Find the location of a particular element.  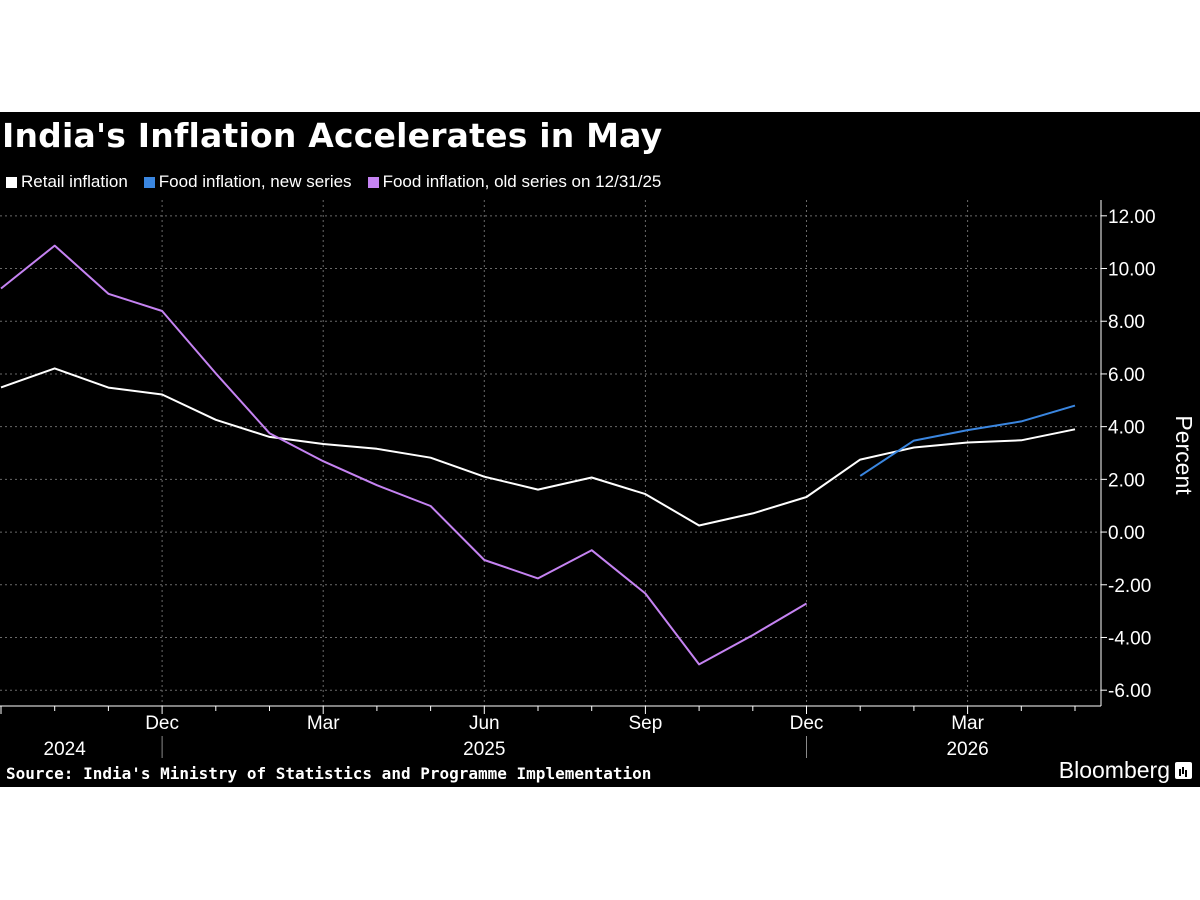

brand-name: Bloomberg is located at coordinates (1114, 770).